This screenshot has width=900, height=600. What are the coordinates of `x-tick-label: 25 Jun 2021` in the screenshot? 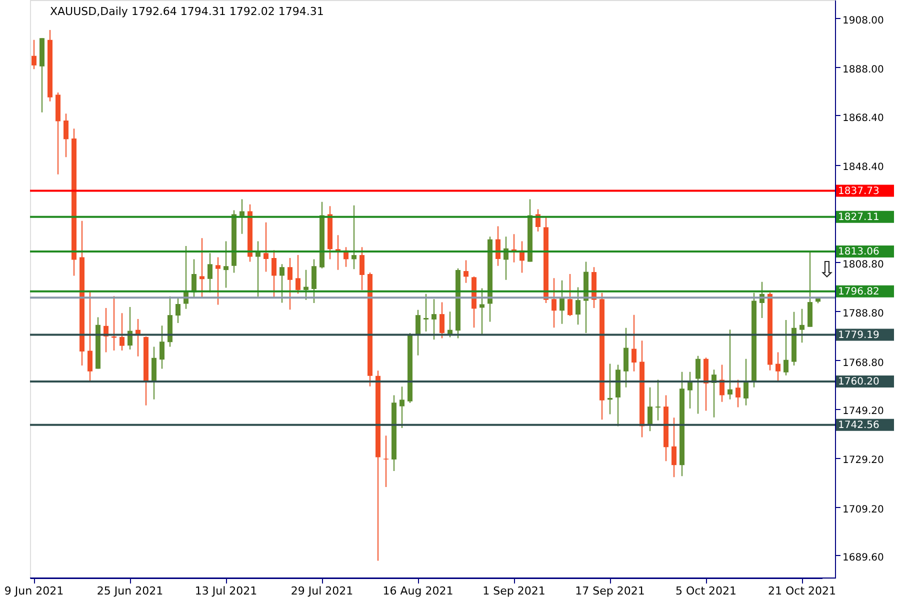 It's located at (130, 591).